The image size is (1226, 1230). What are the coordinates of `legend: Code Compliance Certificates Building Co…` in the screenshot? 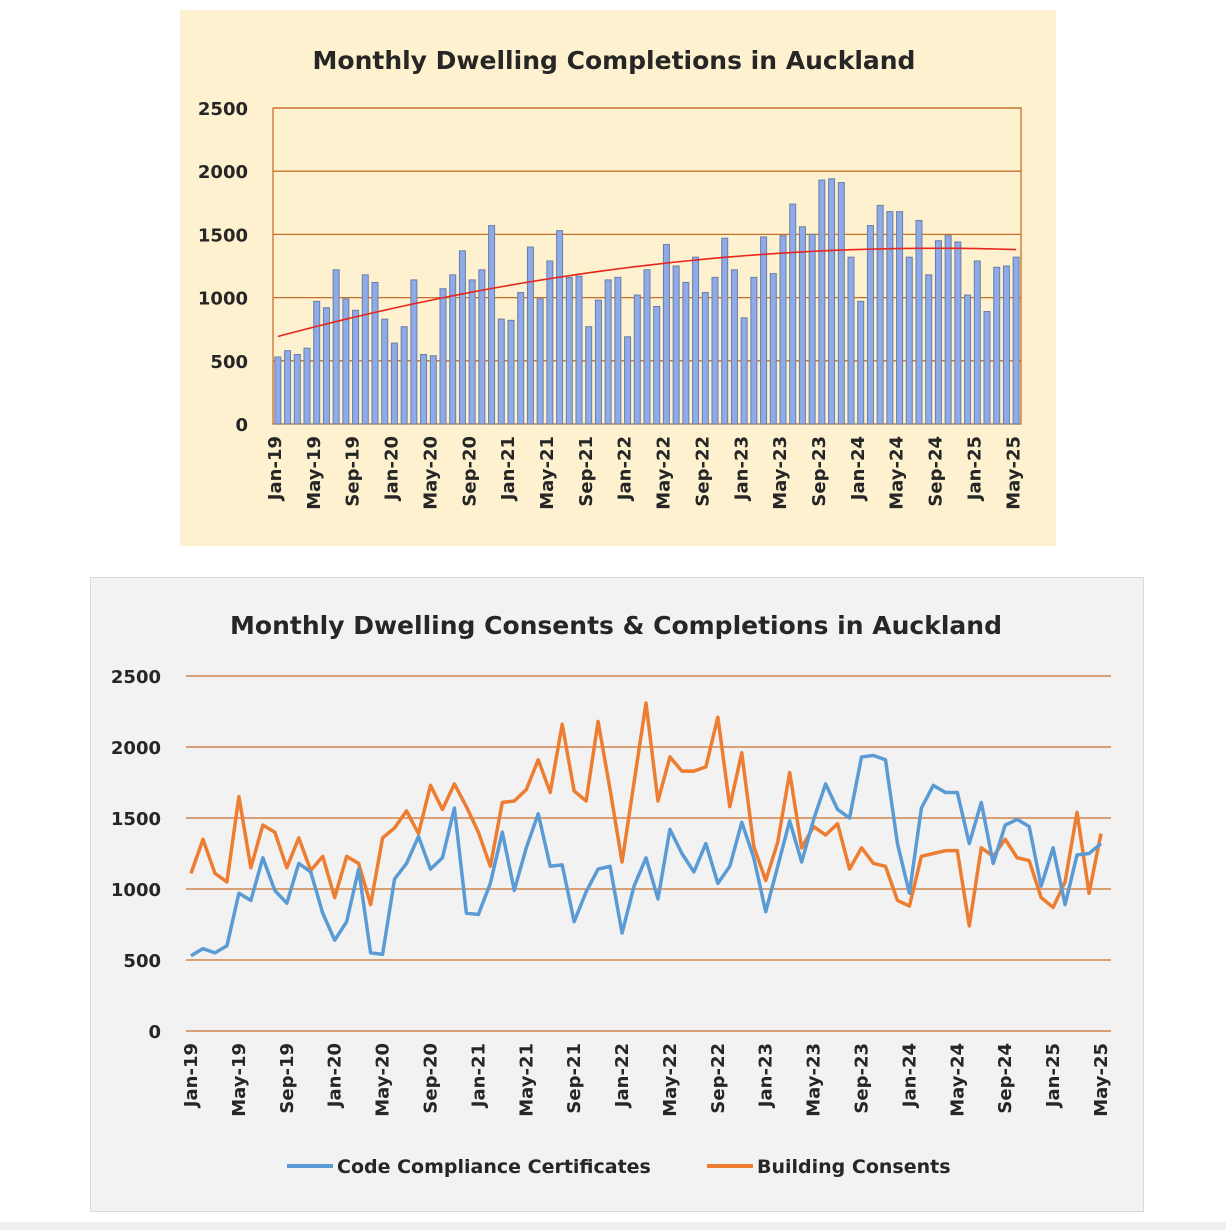 It's located at (619, 1167).